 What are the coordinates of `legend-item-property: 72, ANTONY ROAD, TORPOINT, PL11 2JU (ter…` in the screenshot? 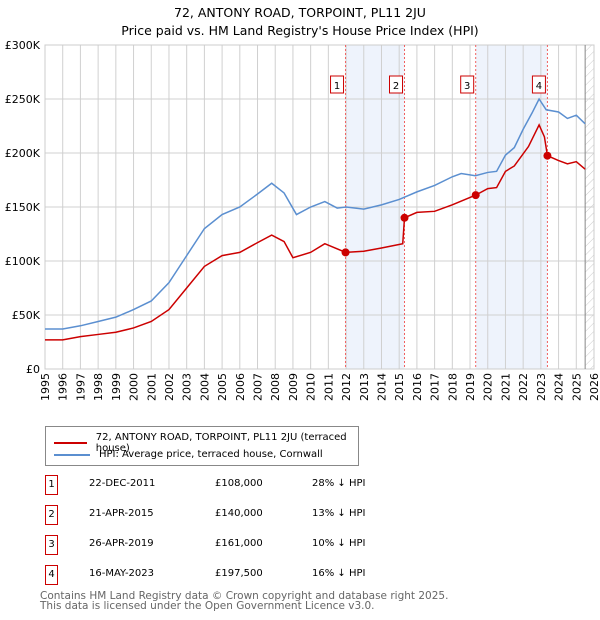 It's located at (206, 443).